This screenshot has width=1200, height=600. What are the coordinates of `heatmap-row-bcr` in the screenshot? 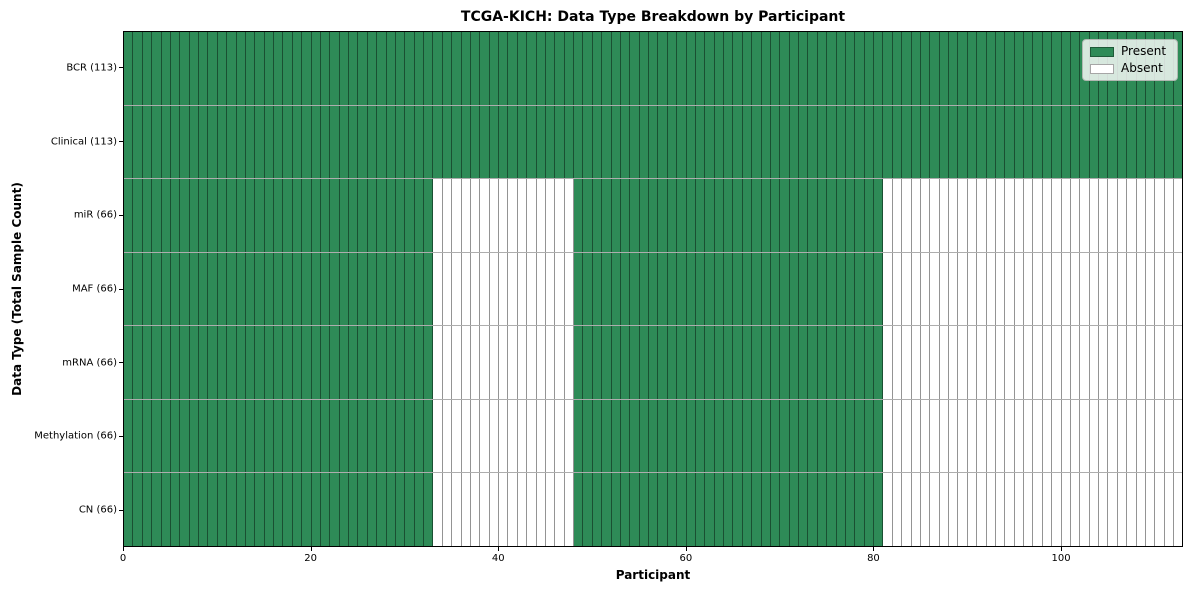 It's located at (653, 69).